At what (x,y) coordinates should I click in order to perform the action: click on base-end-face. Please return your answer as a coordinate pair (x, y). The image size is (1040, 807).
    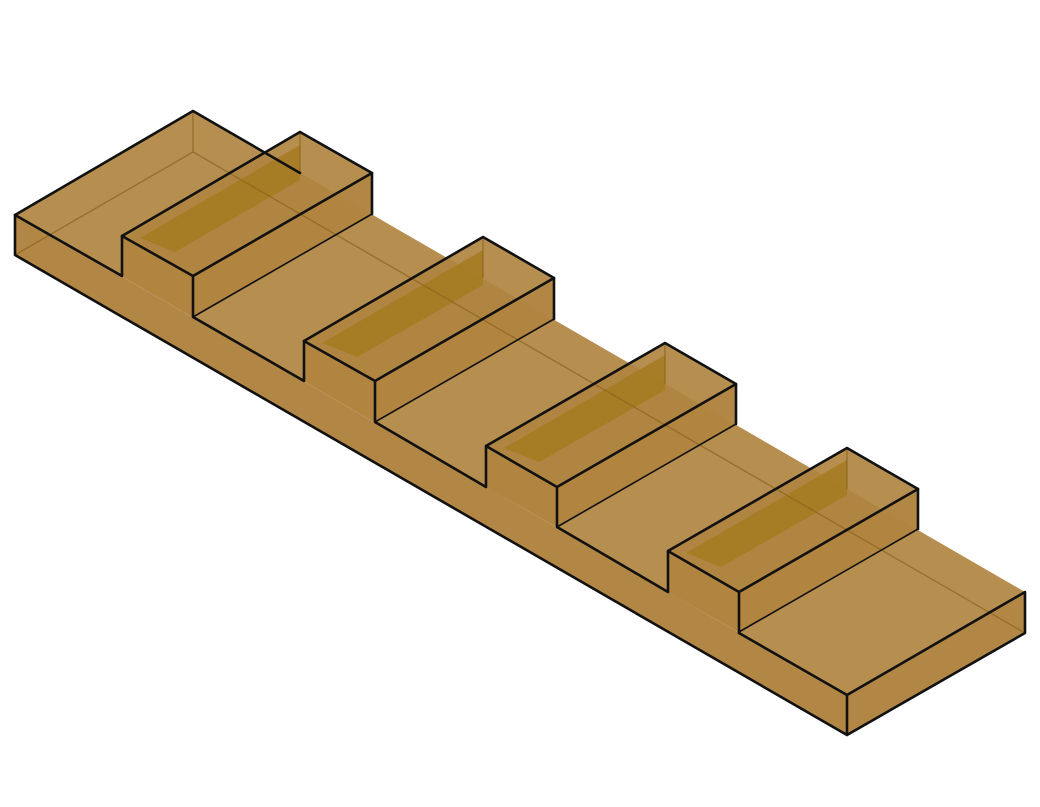
    Looking at the image, I should click on (936, 663).